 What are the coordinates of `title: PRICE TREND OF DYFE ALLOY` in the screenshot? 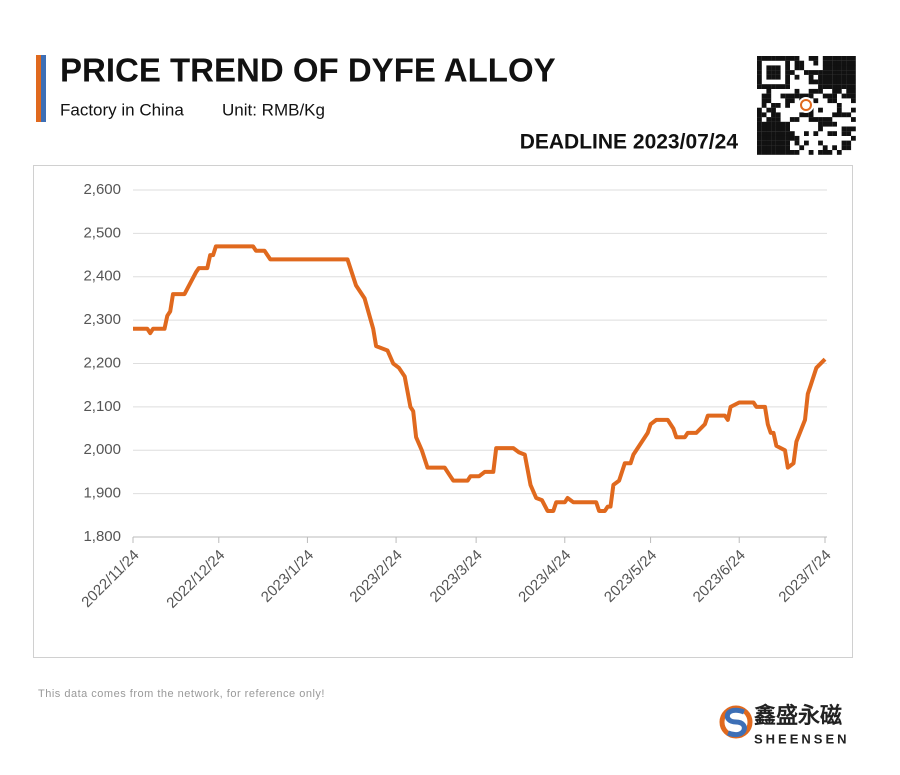 It's located at (308, 70).